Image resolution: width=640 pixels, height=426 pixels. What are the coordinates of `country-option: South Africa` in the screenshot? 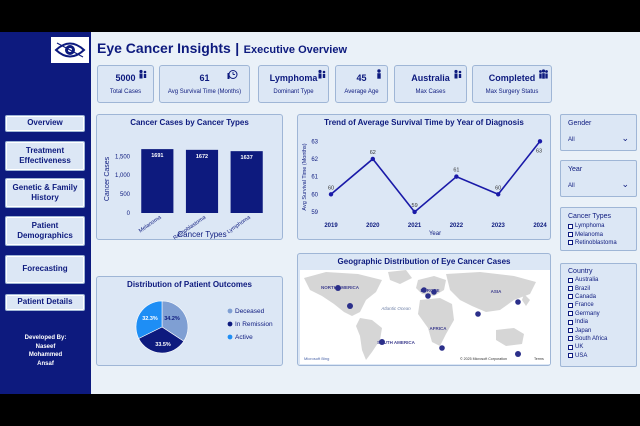 It's located at (602, 339).